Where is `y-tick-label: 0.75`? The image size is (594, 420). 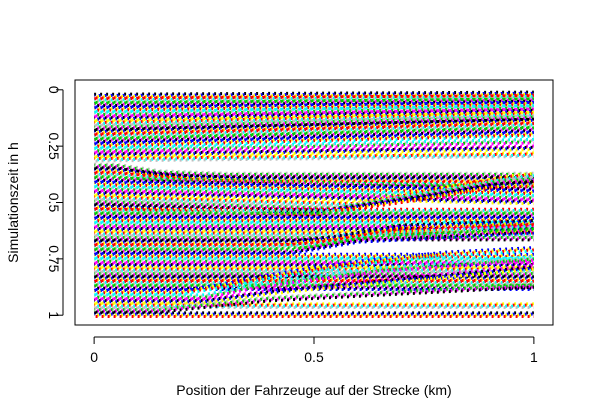 y-tick-label: 0.75 is located at coordinates (54, 258).